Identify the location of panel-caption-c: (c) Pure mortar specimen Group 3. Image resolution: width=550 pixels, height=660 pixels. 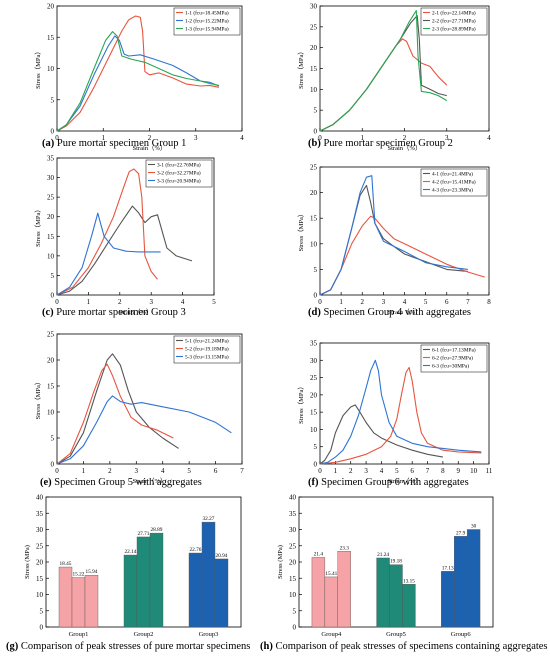
(114, 312).